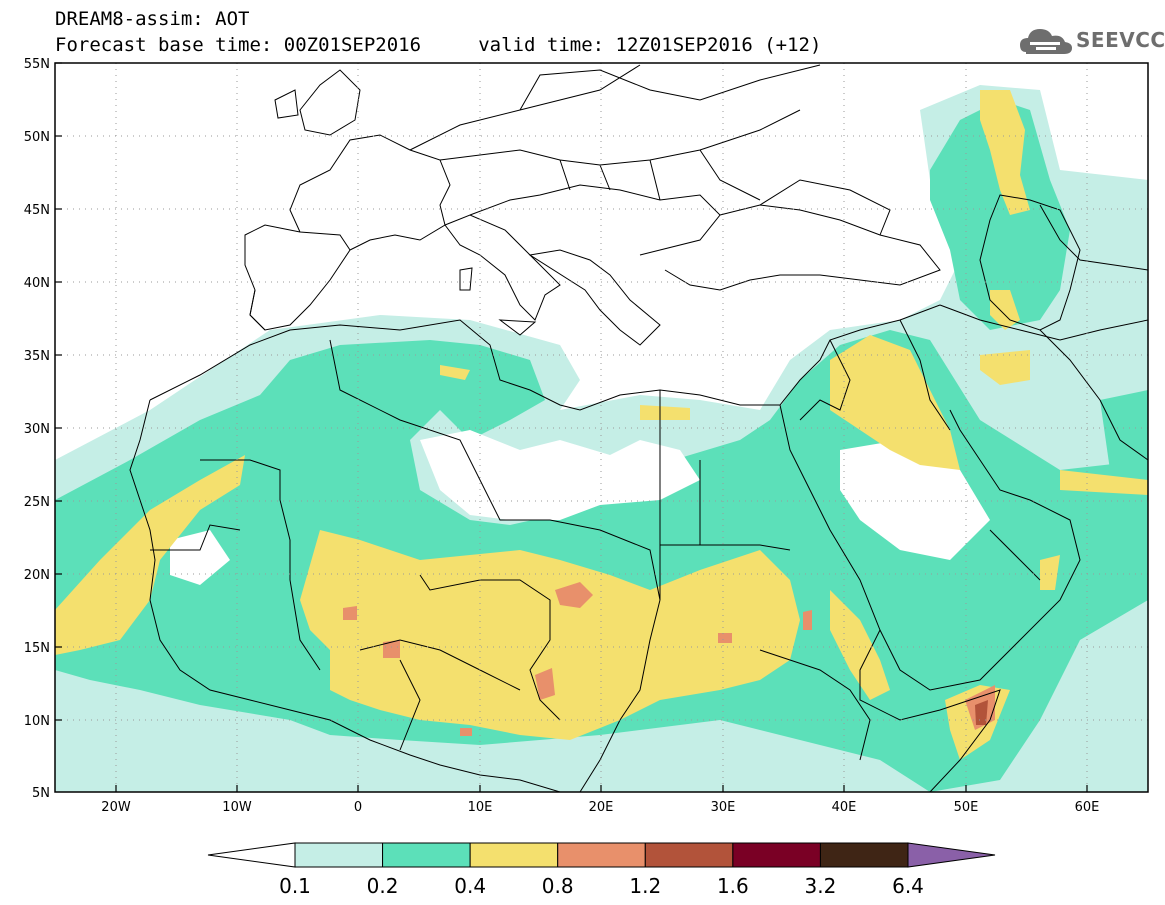  What do you see at coordinates (37, 721) in the screenshot?
I see `lat-label: 10N` at bounding box center [37, 721].